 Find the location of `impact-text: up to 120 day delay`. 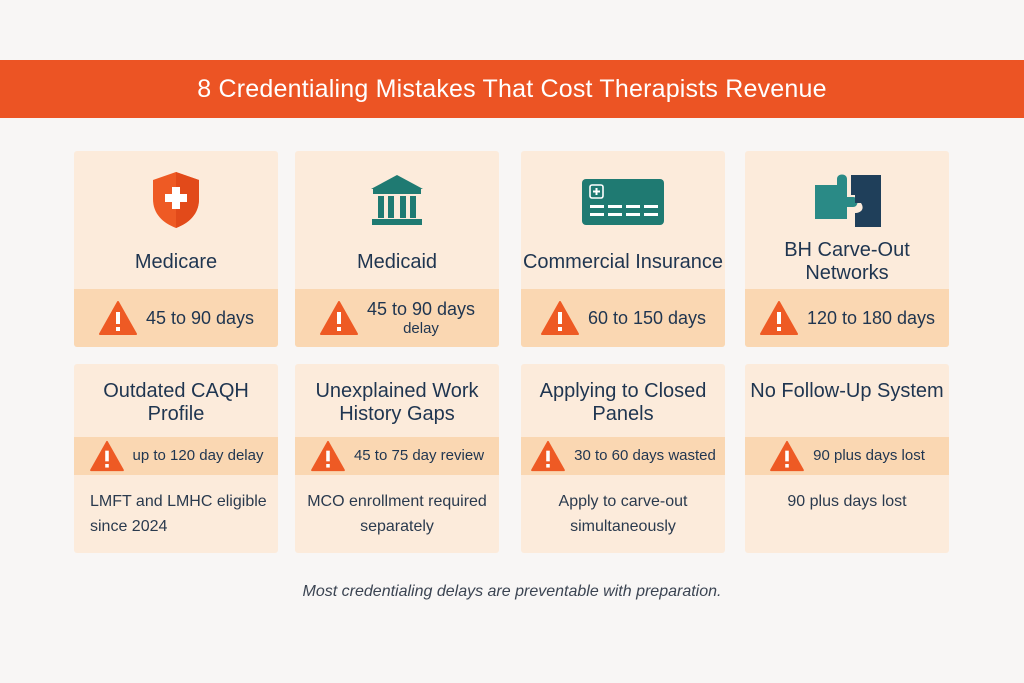

impact-text: up to 120 day delay is located at coordinates (198, 455).